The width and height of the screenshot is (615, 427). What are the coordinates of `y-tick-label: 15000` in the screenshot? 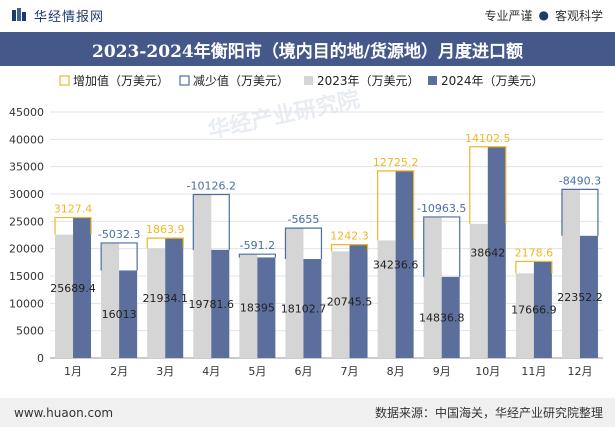 It's located at (26, 276).